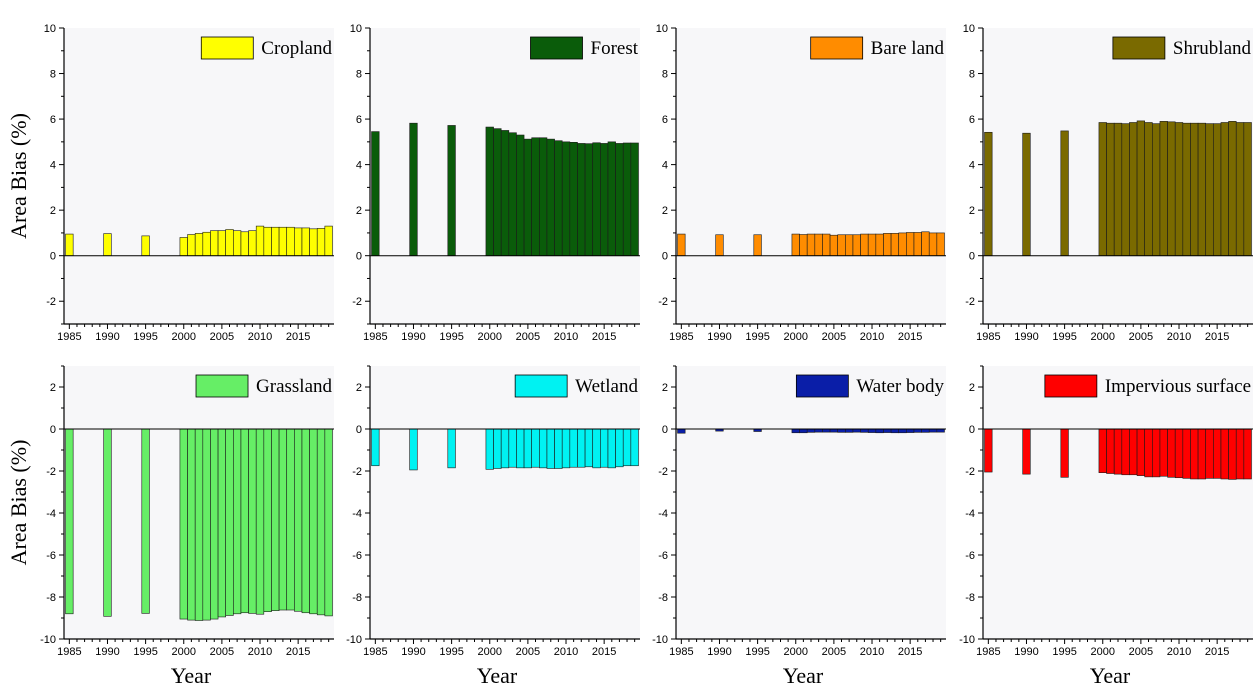 The image size is (1255, 687). Describe the element at coordinates (1181, 48) in the screenshot. I see `legend: Shrubland` at that location.